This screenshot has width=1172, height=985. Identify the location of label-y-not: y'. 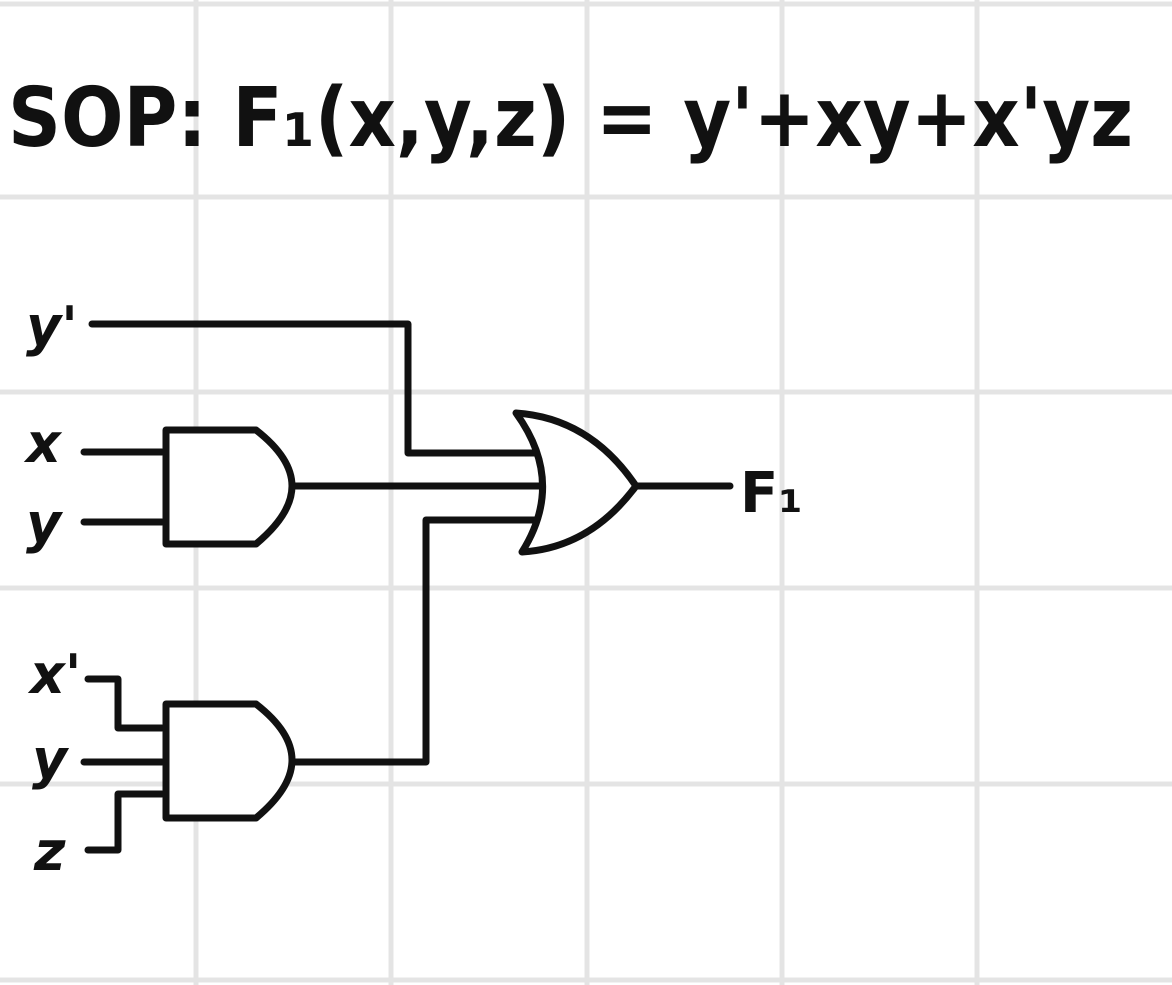
(52, 326).